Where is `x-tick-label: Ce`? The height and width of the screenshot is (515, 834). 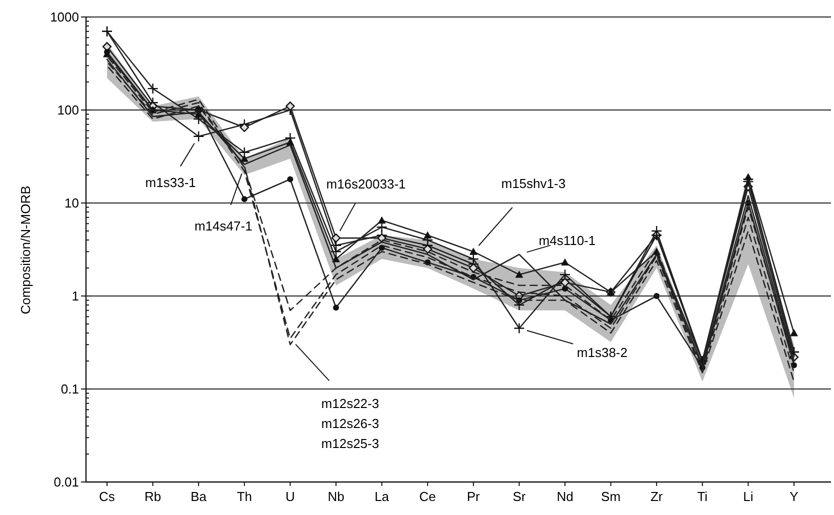 x-tick-label: Ce is located at coordinates (427, 496).